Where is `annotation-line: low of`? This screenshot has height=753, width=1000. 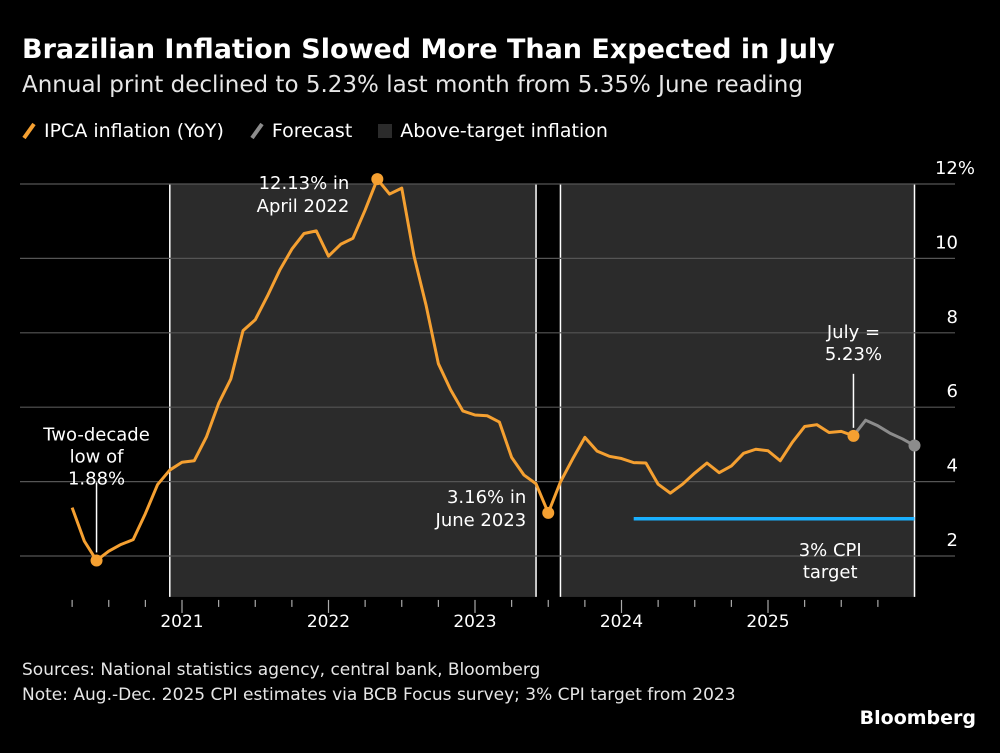
annotation-line: low of is located at coordinates (97, 456).